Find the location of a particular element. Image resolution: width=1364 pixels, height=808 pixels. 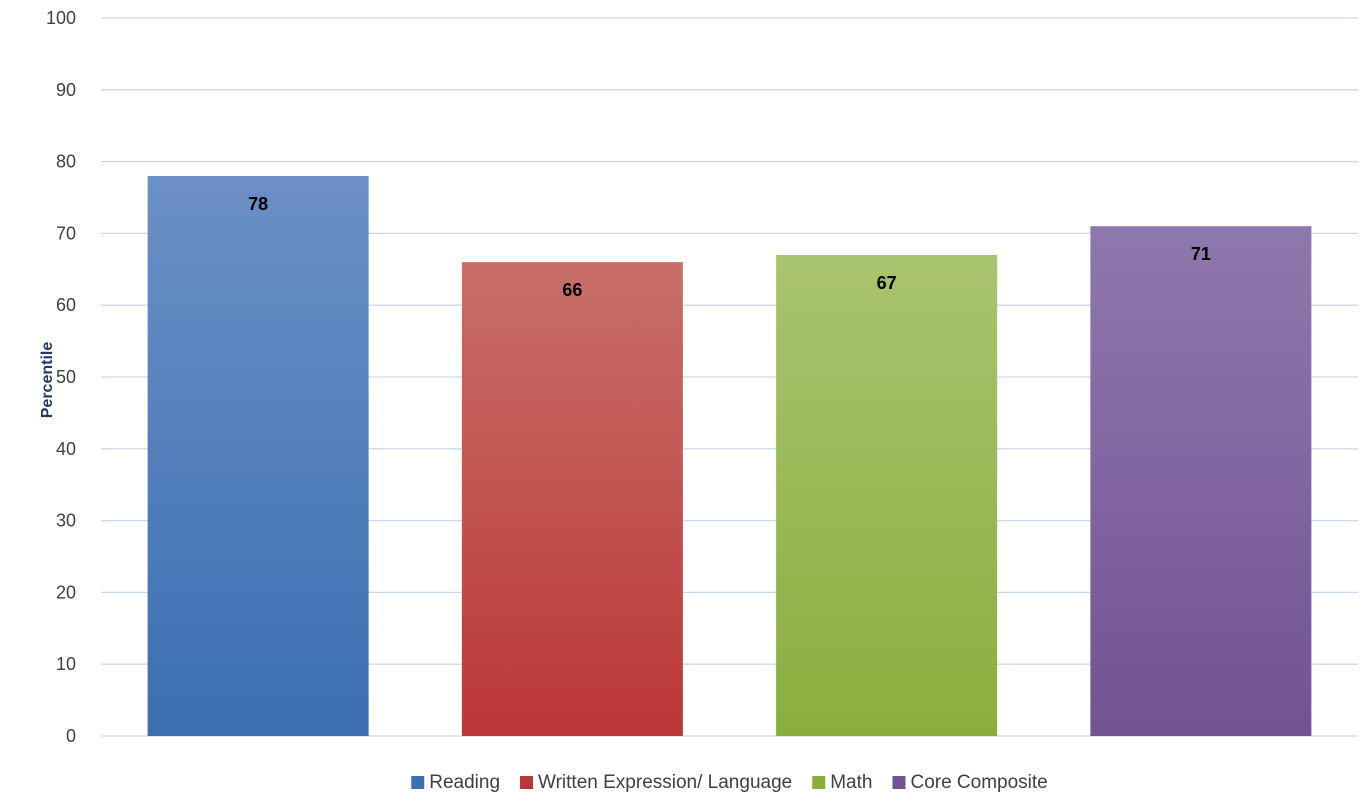

axis-titles: Percentile is located at coordinates (47, 380).